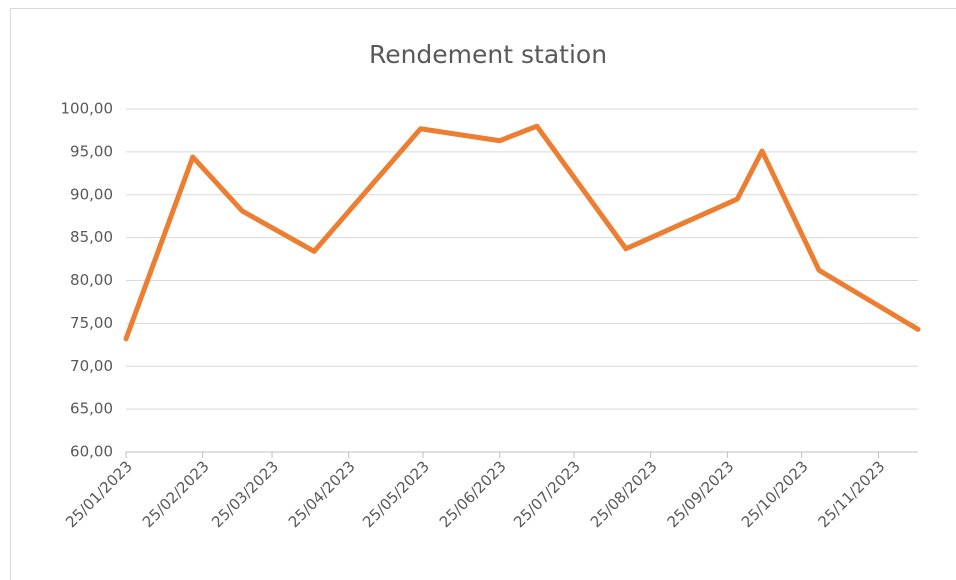  I want to click on y-tick-label: 80,00, so click(91, 280).